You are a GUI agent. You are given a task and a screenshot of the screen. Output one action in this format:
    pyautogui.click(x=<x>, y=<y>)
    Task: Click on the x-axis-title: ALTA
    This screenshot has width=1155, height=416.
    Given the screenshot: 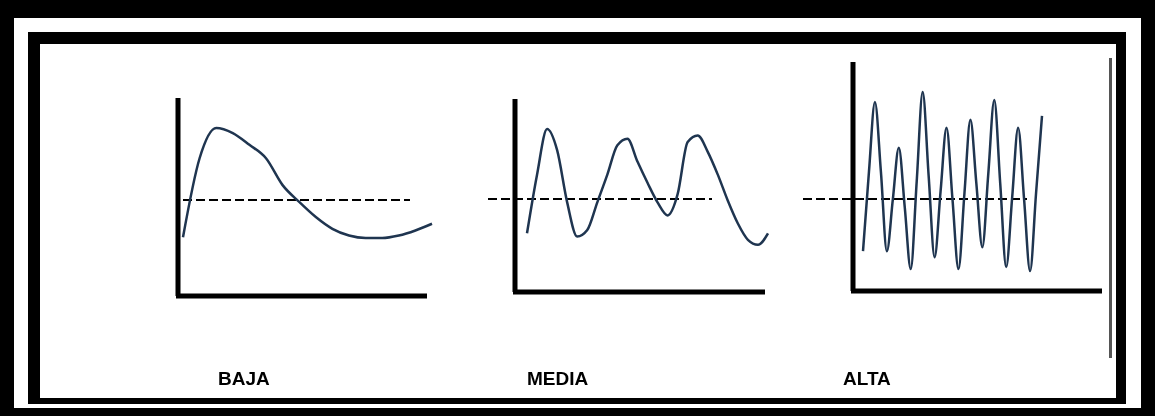 What is the action you would take?
    pyautogui.click(x=867, y=378)
    